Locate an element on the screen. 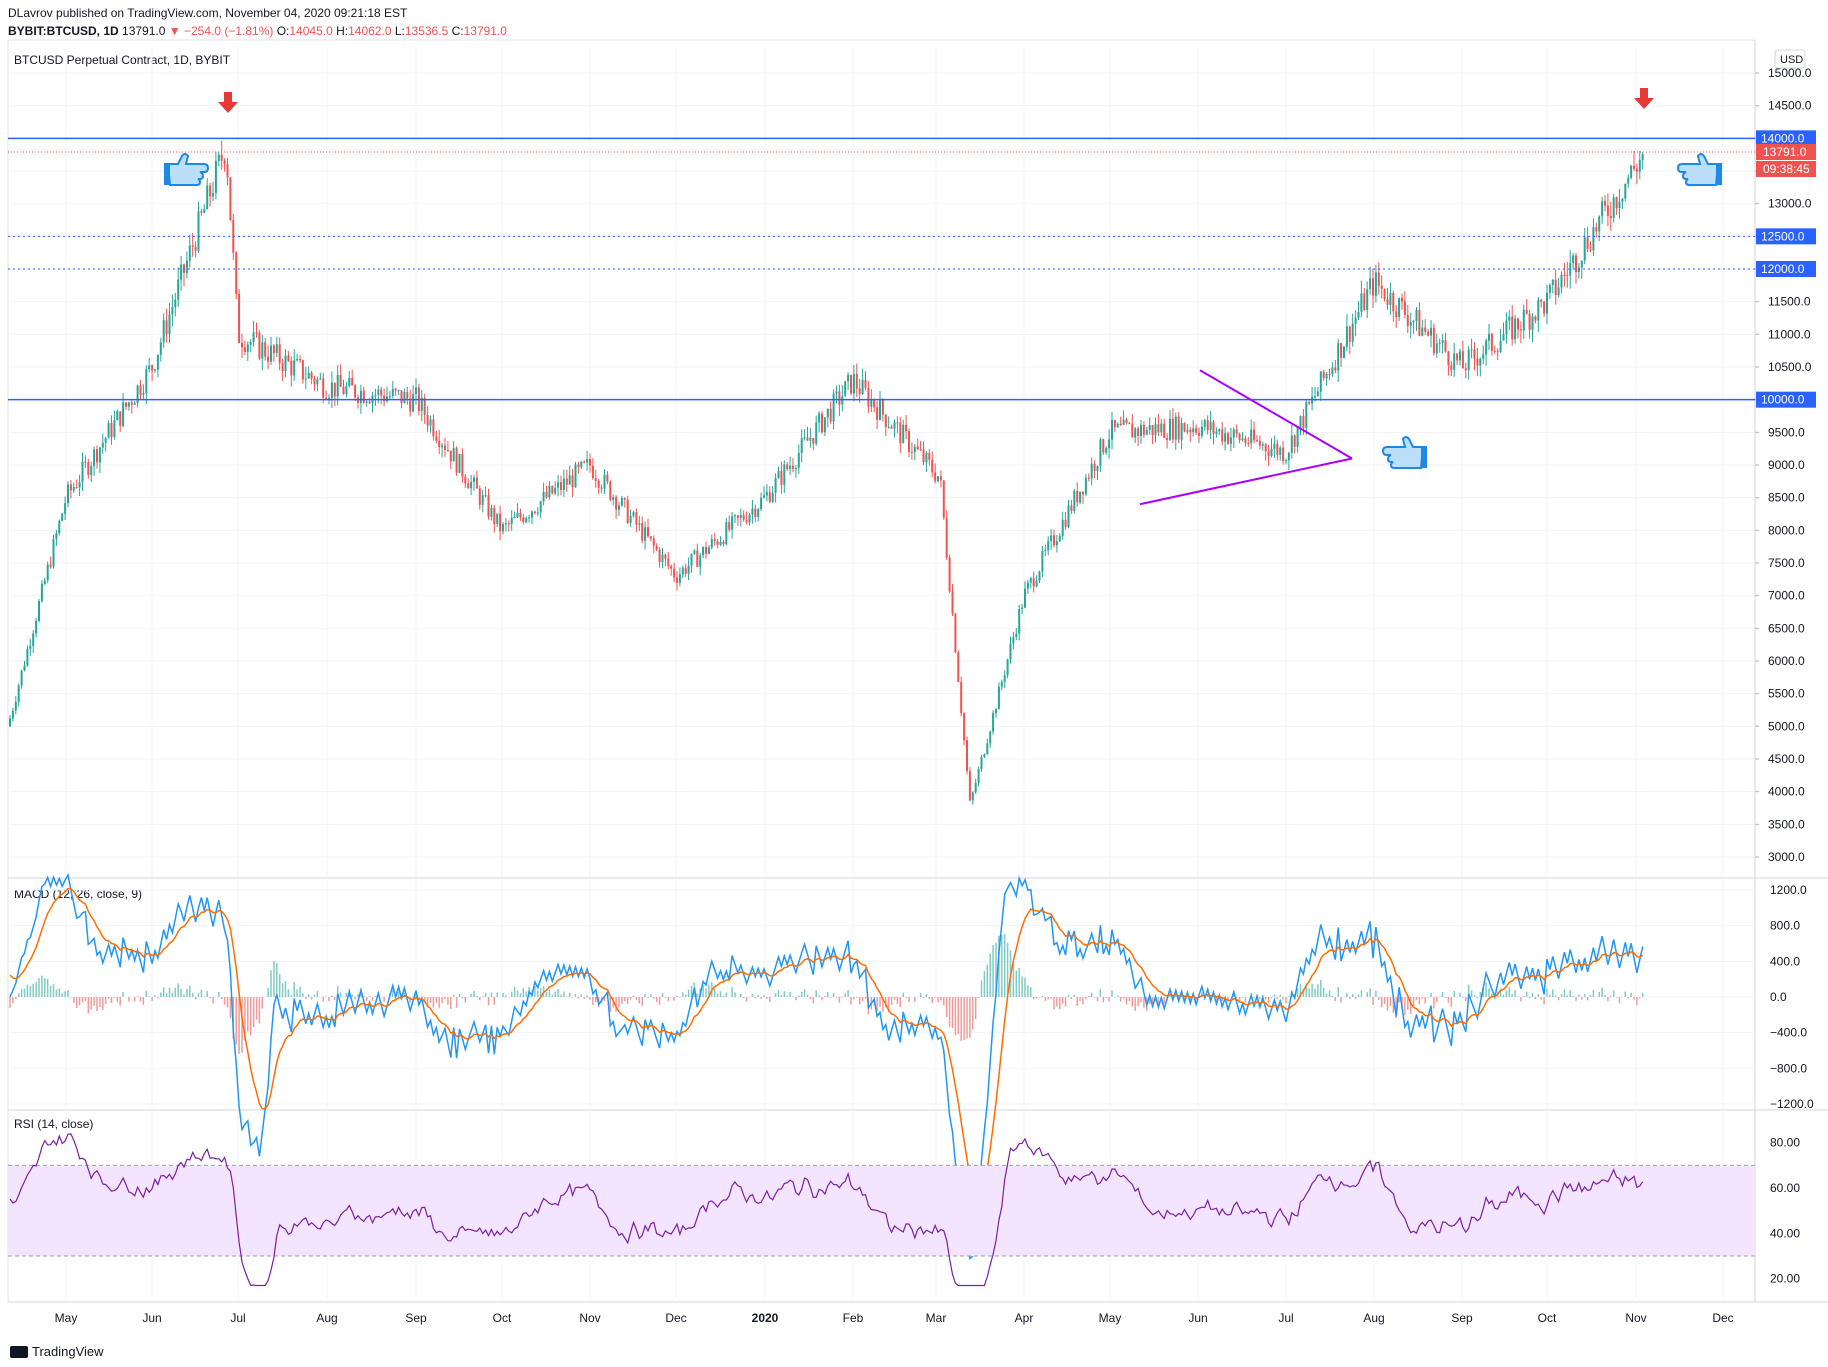 The image size is (1828, 1367). tradingview-logo-icon is located at coordinates (19, 1351).